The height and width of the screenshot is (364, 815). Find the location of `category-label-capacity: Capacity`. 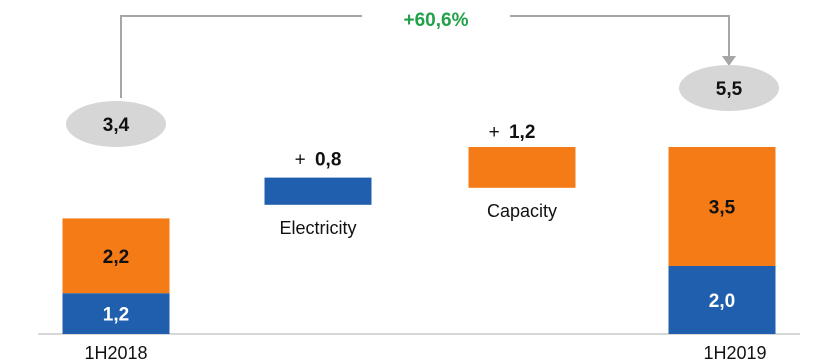

category-label-capacity: Capacity is located at coordinates (522, 211).